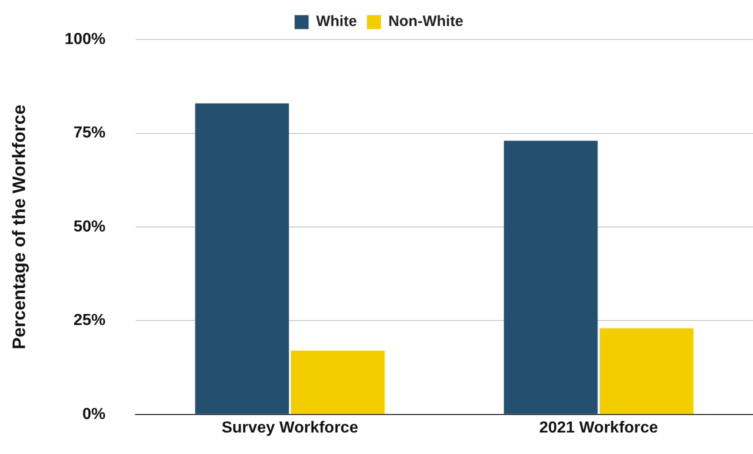 This screenshot has width=753, height=454. What do you see at coordinates (336, 21) in the screenshot?
I see `legend-label: White` at bounding box center [336, 21].